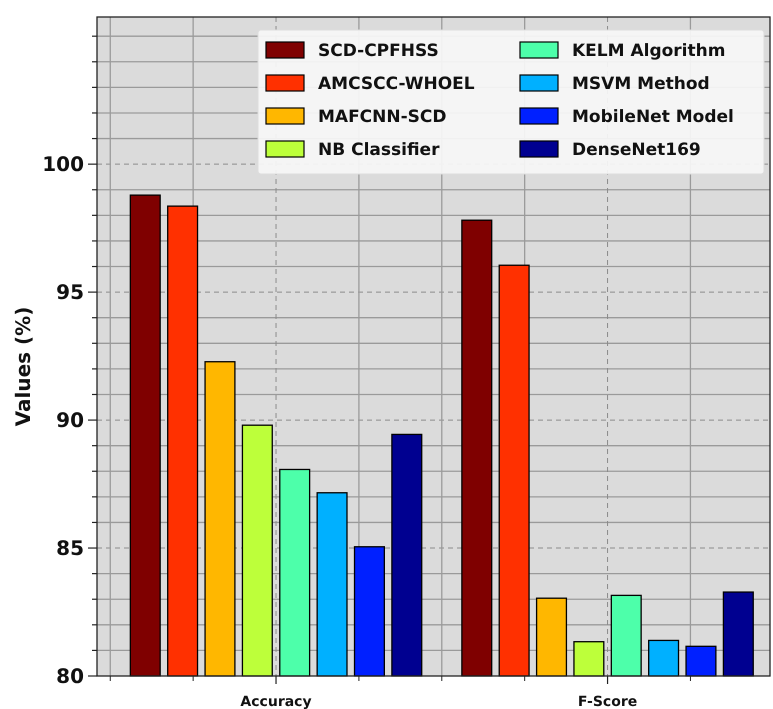 This screenshot has height=709, width=773. What do you see at coordinates (23, 366) in the screenshot?
I see `y-axis-title: Values (%)` at bounding box center [23, 366].